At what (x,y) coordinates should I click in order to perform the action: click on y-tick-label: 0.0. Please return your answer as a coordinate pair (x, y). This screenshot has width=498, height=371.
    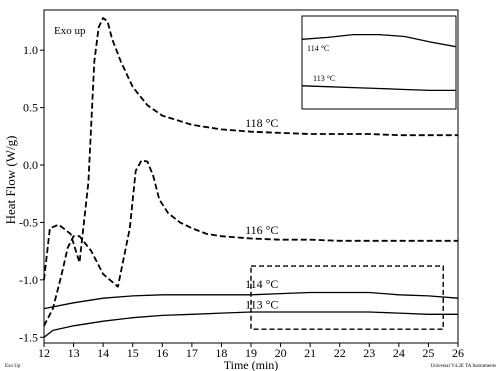
    Looking at the image, I should click on (30, 165).